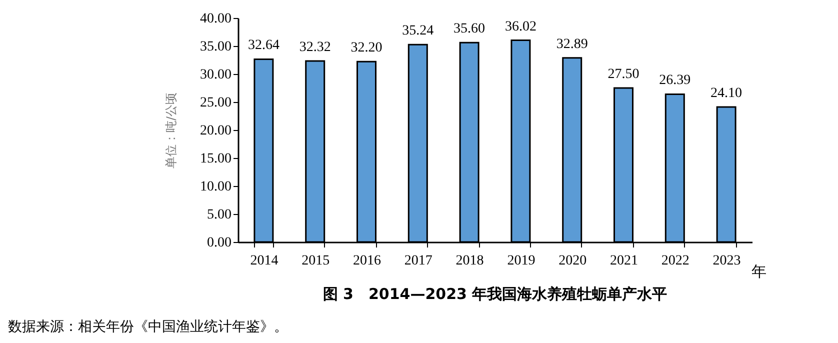 Image resolution: width=838 pixels, height=343 pixels. Describe the element at coordinates (264, 46) in the screenshot. I see `data-label: 32.64` at that location.